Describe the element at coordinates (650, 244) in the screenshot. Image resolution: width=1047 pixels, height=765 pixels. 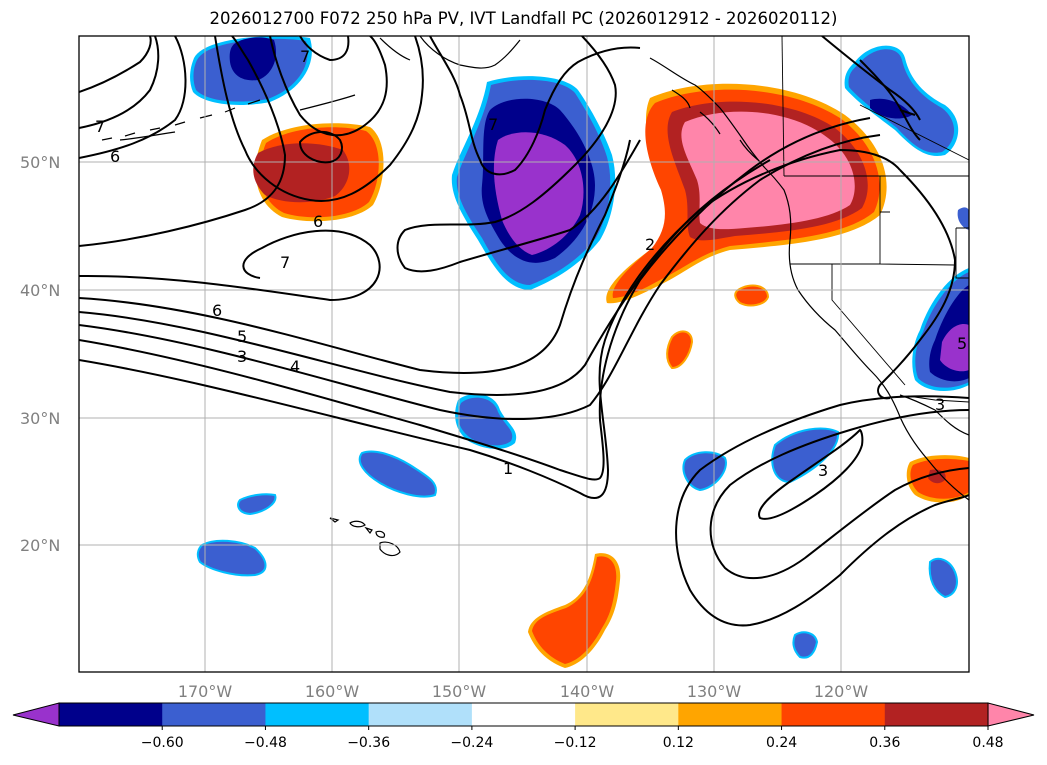
I see `contour-label: 2` at that location.